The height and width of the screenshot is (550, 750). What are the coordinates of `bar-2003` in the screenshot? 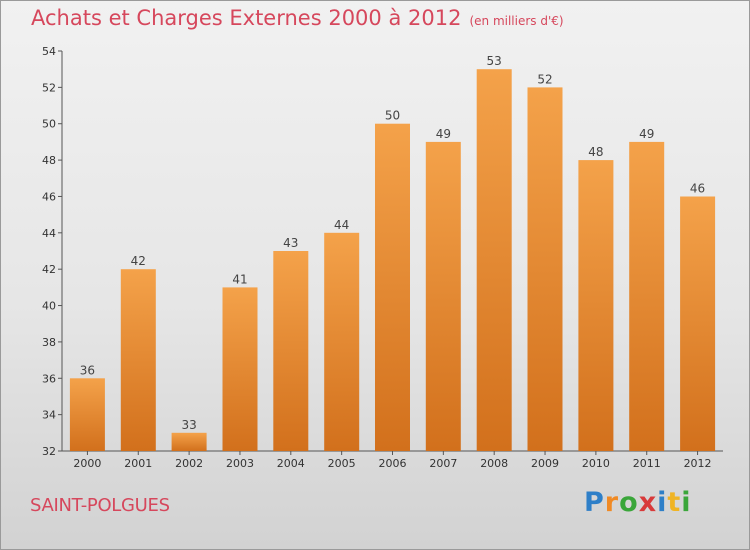 It's located at (240, 369).